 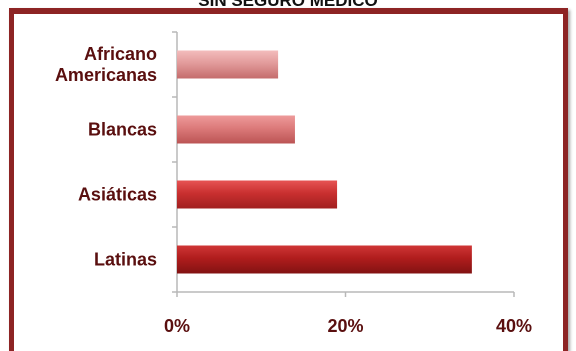 I want to click on chart-title: SIN SEGURO MÉDICO, so click(x=288, y=5).